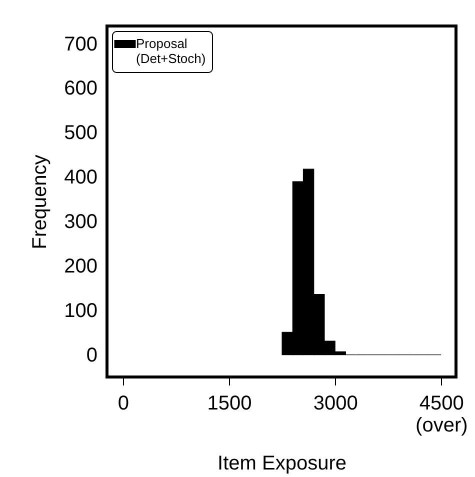 This screenshot has width=475, height=477. I want to click on y-tick-label: 700, so click(81, 44).